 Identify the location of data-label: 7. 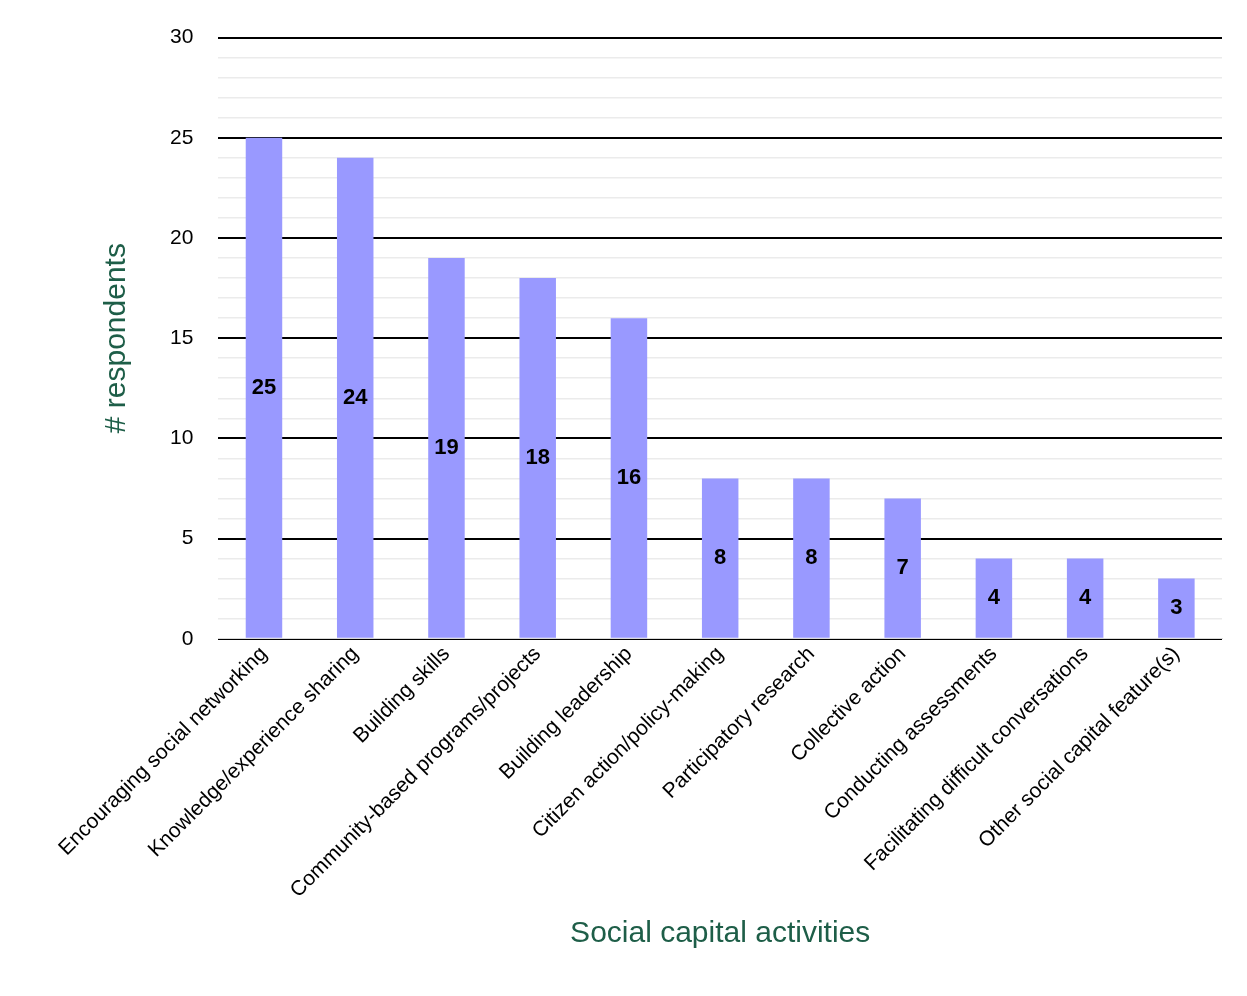
(902, 567).